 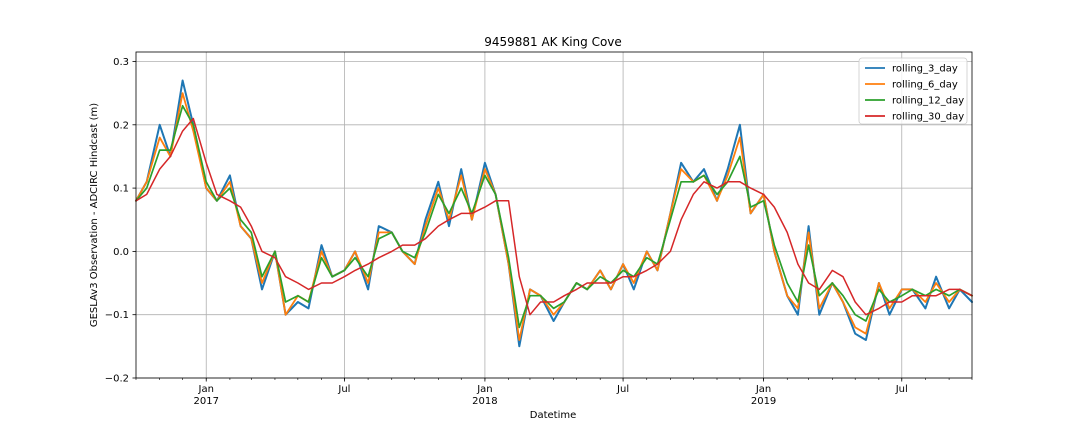 What do you see at coordinates (117, 315) in the screenshot?
I see `y-tick-label: −0.1` at bounding box center [117, 315].